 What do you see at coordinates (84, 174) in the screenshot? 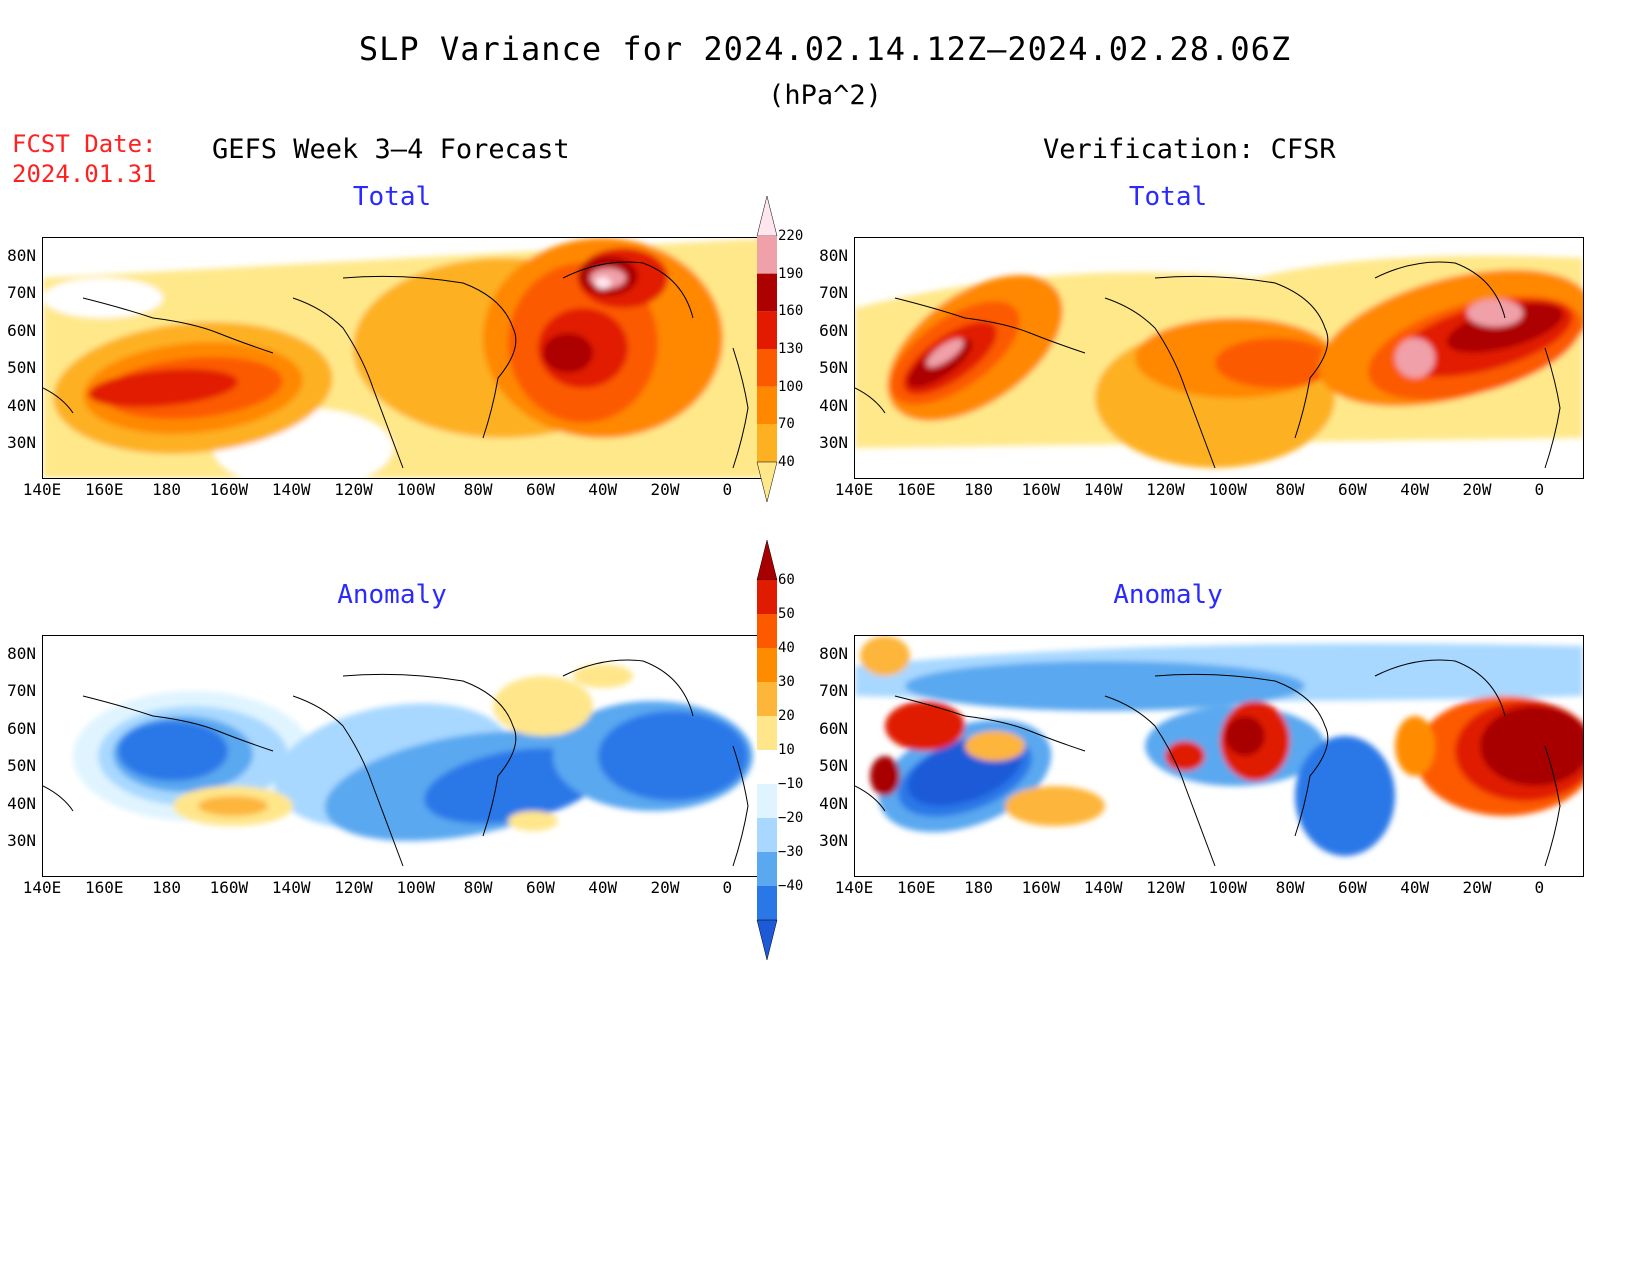
I see `fcst-date-value: 2024.01.31` at bounding box center [84, 174].